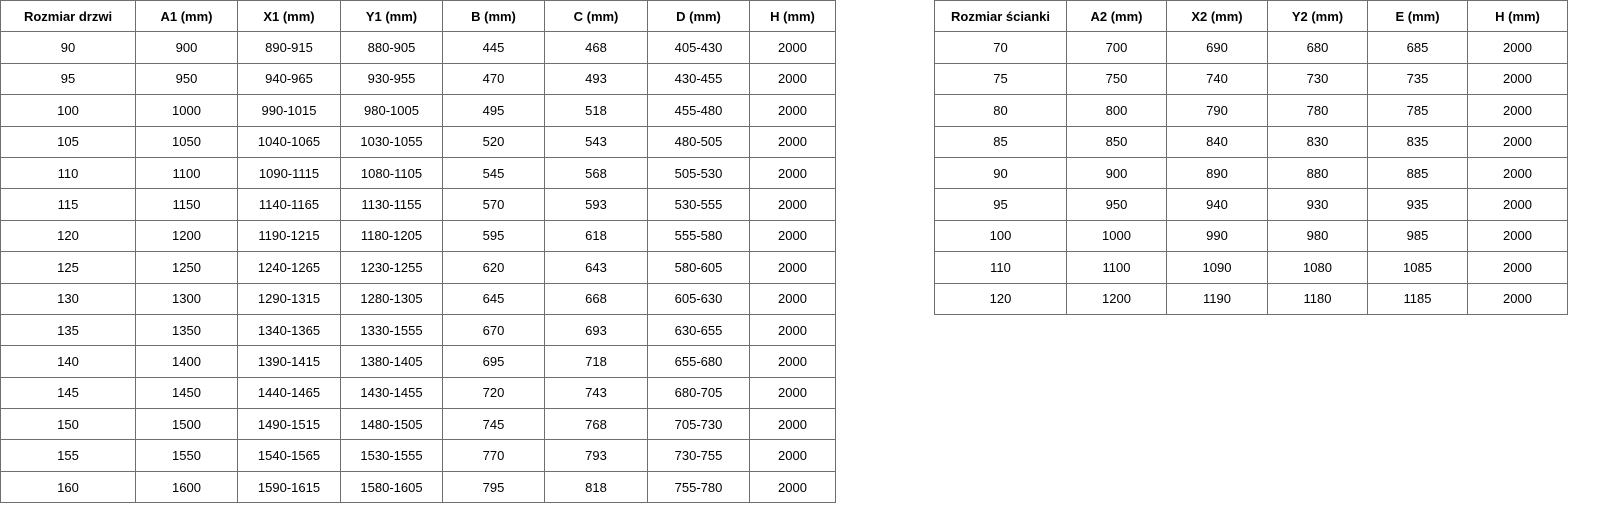 Image resolution: width=1600 pixels, height=514 pixels. What do you see at coordinates (391, 47) in the screenshot?
I see `table-cell: 880-905` at bounding box center [391, 47].